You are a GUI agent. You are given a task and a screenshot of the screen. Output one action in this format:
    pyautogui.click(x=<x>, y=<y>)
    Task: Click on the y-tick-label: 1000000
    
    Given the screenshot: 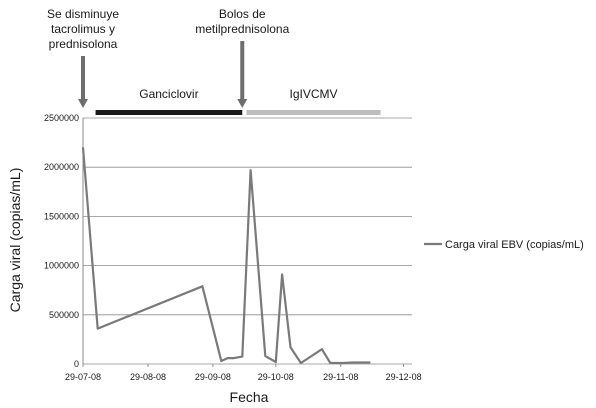 What is the action you would take?
    pyautogui.click(x=61, y=266)
    